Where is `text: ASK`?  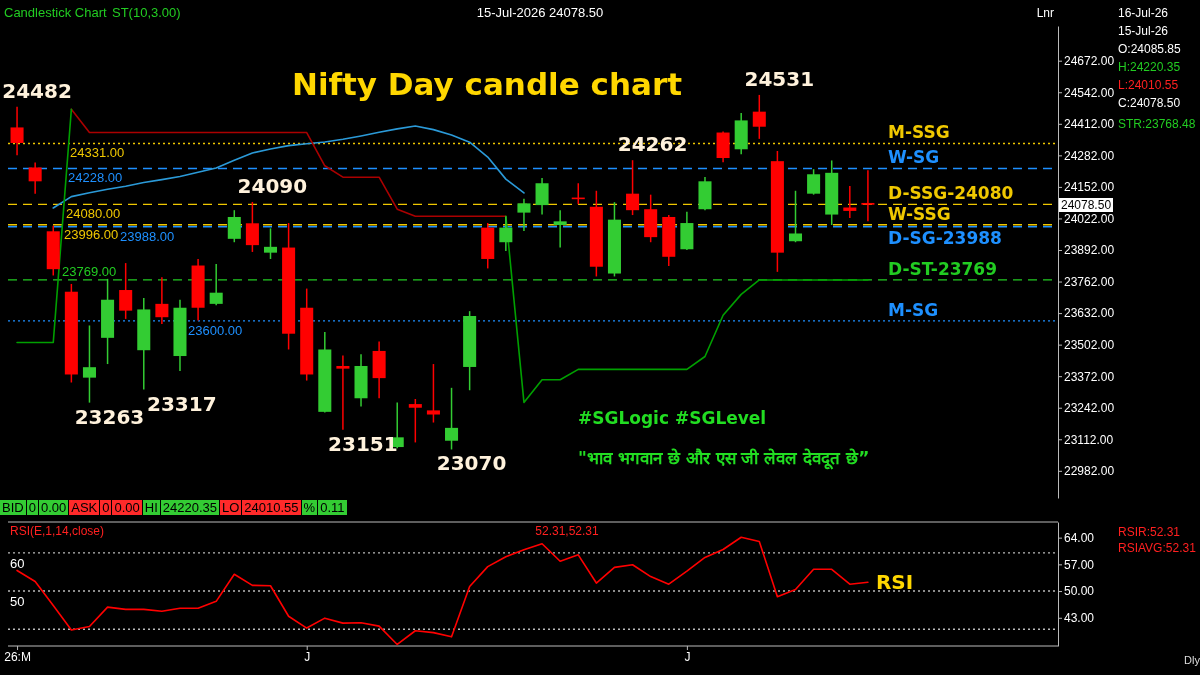
text: ASK is located at coordinates (85, 507).